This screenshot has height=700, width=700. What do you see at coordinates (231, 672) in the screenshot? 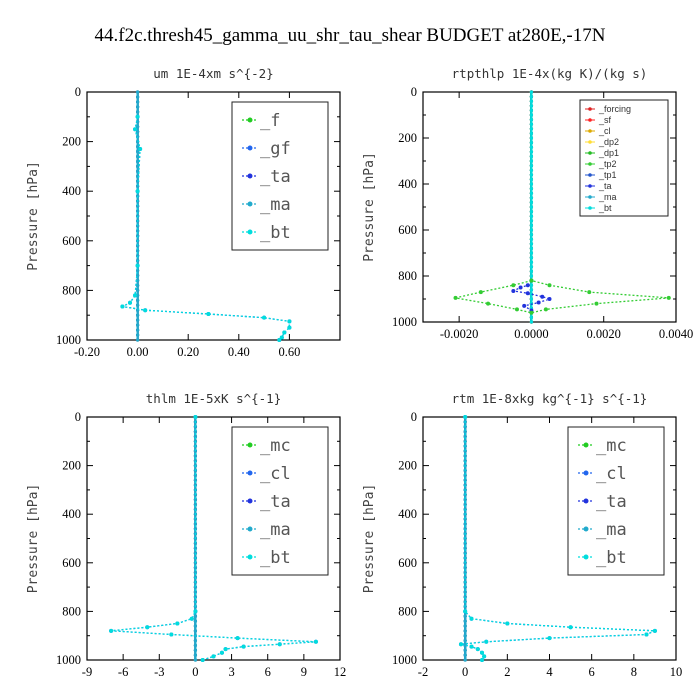
I see `x-tick-label: 3` at bounding box center [231, 672].